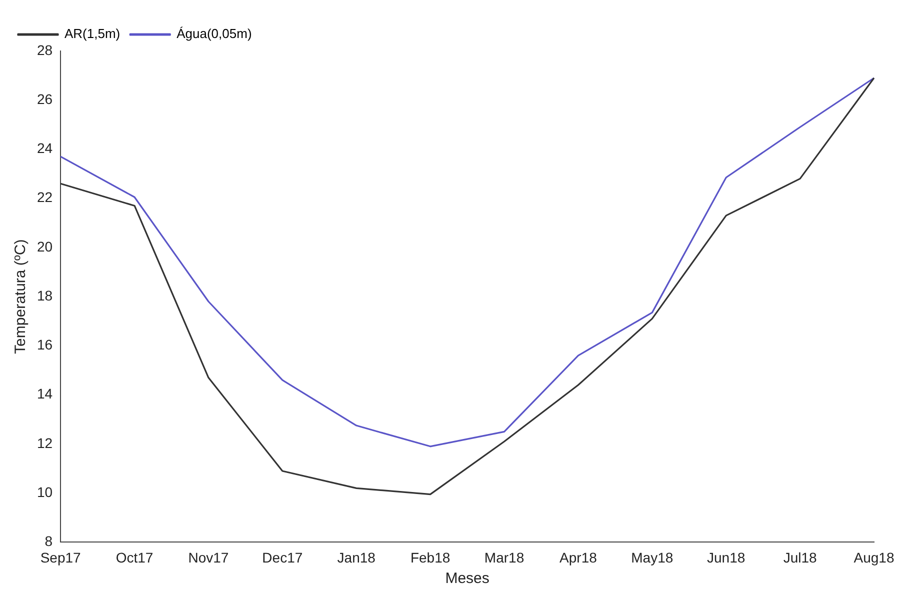 Image resolution: width=907 pixels, height=598 pixels. What do you see at coordinates (430, 557) in the screenshot?
I see `x-tick-label: Feb18` at bounding box center [430, 557].